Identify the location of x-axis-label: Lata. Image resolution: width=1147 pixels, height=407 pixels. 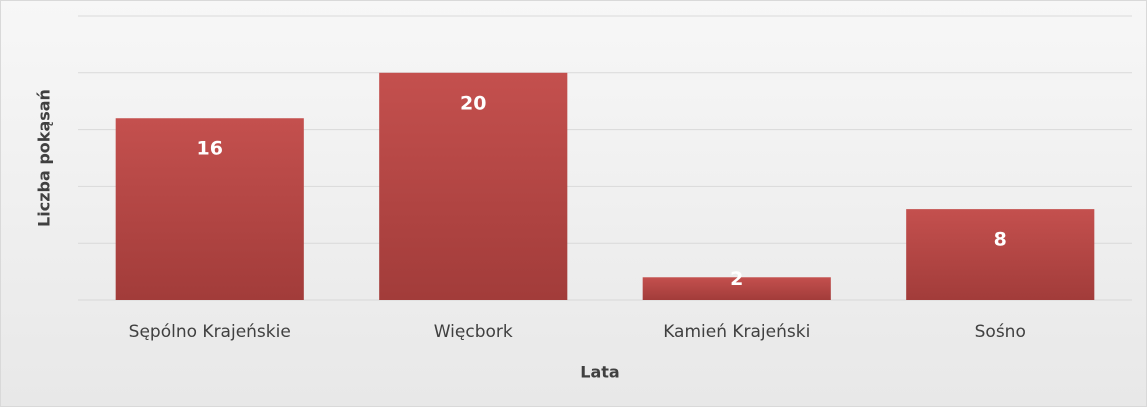
(599, 372).